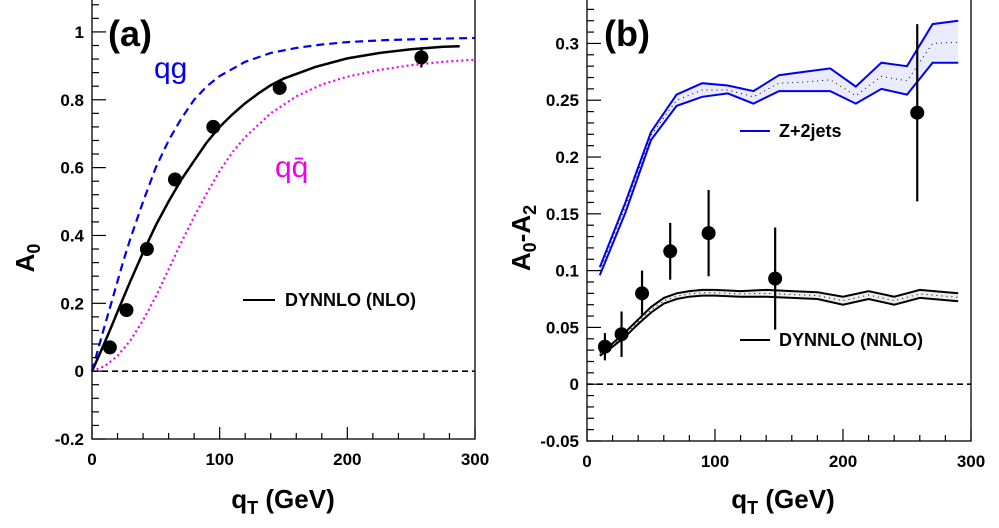  Describe the element at coordinates (521, 229) in the screenshot. I see `panel-b-ylabel-mid: -A` at that location.